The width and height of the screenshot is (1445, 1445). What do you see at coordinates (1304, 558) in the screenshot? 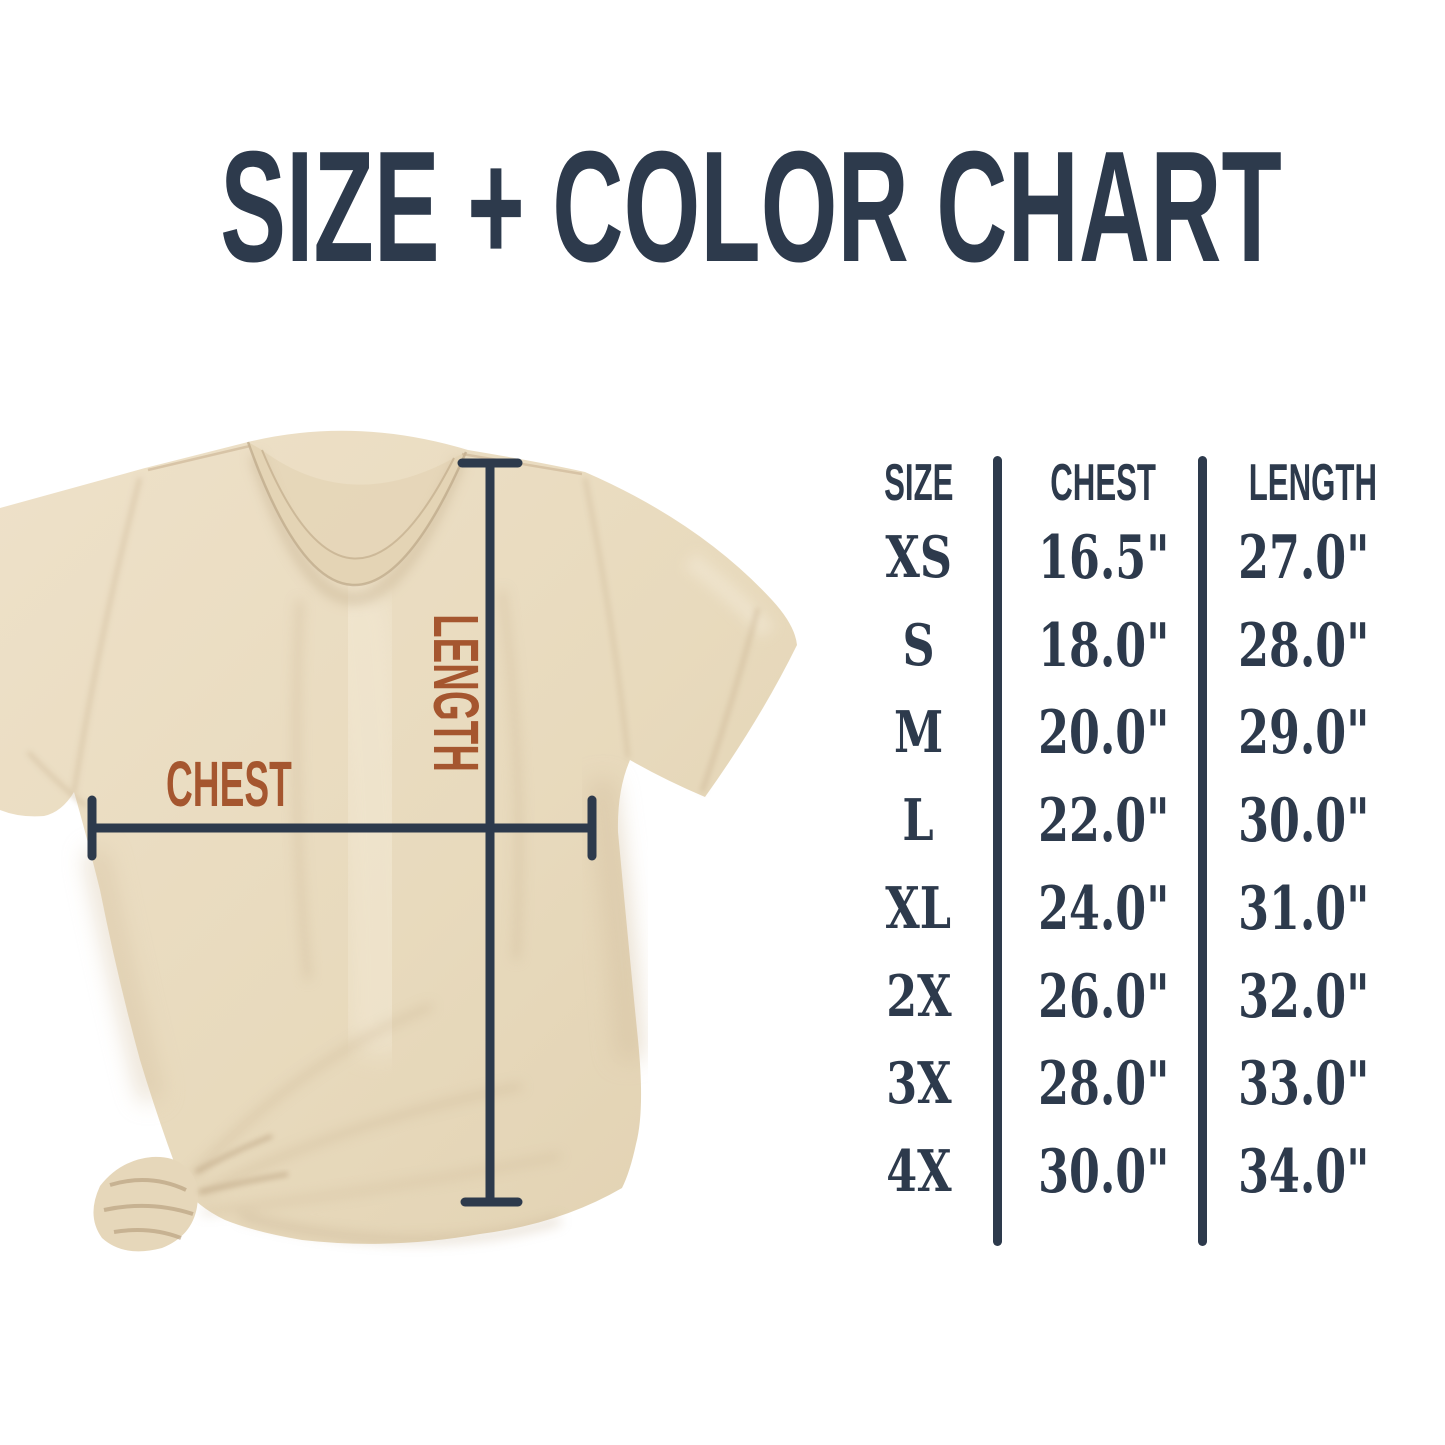
I see `length-cell: 27.0"` at bounding box center [1304, 558].